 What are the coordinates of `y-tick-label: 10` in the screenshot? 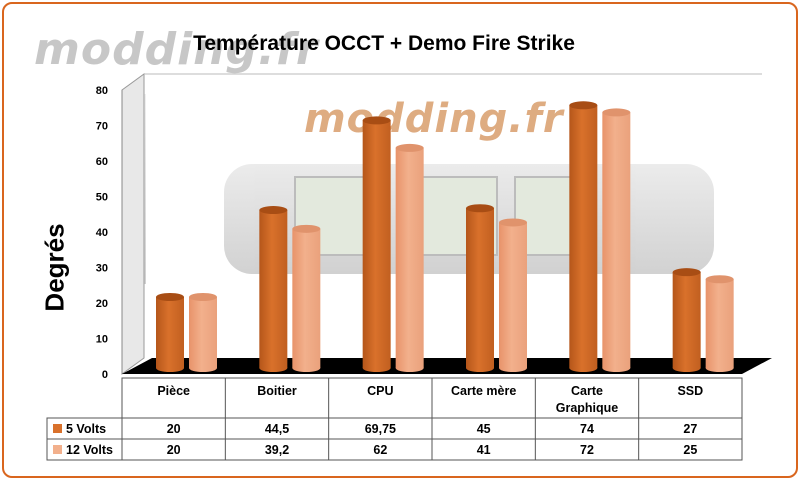 It's located at (102, 340).